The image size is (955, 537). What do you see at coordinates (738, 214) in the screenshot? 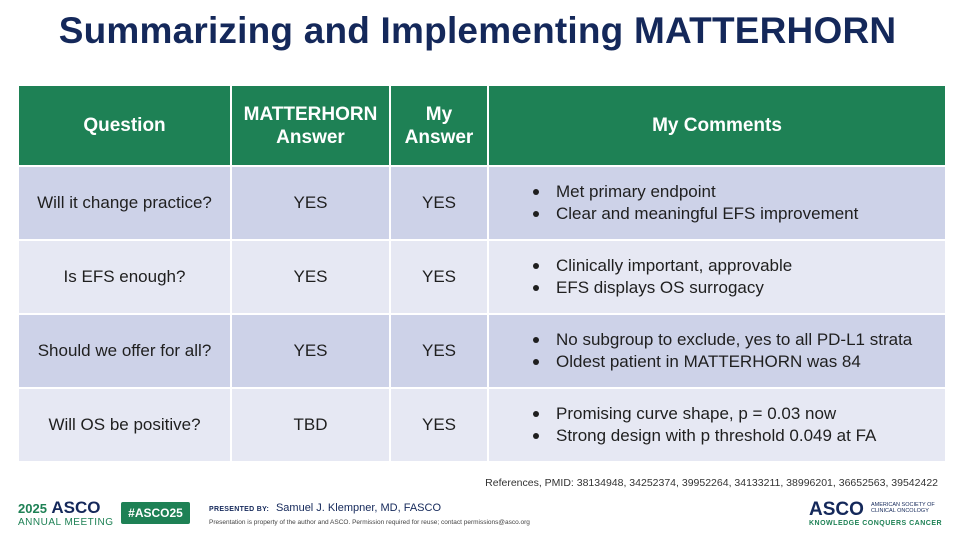
I see `comment-item: Clear and meaningful EFS improvement` at bounding box center [738, 214].